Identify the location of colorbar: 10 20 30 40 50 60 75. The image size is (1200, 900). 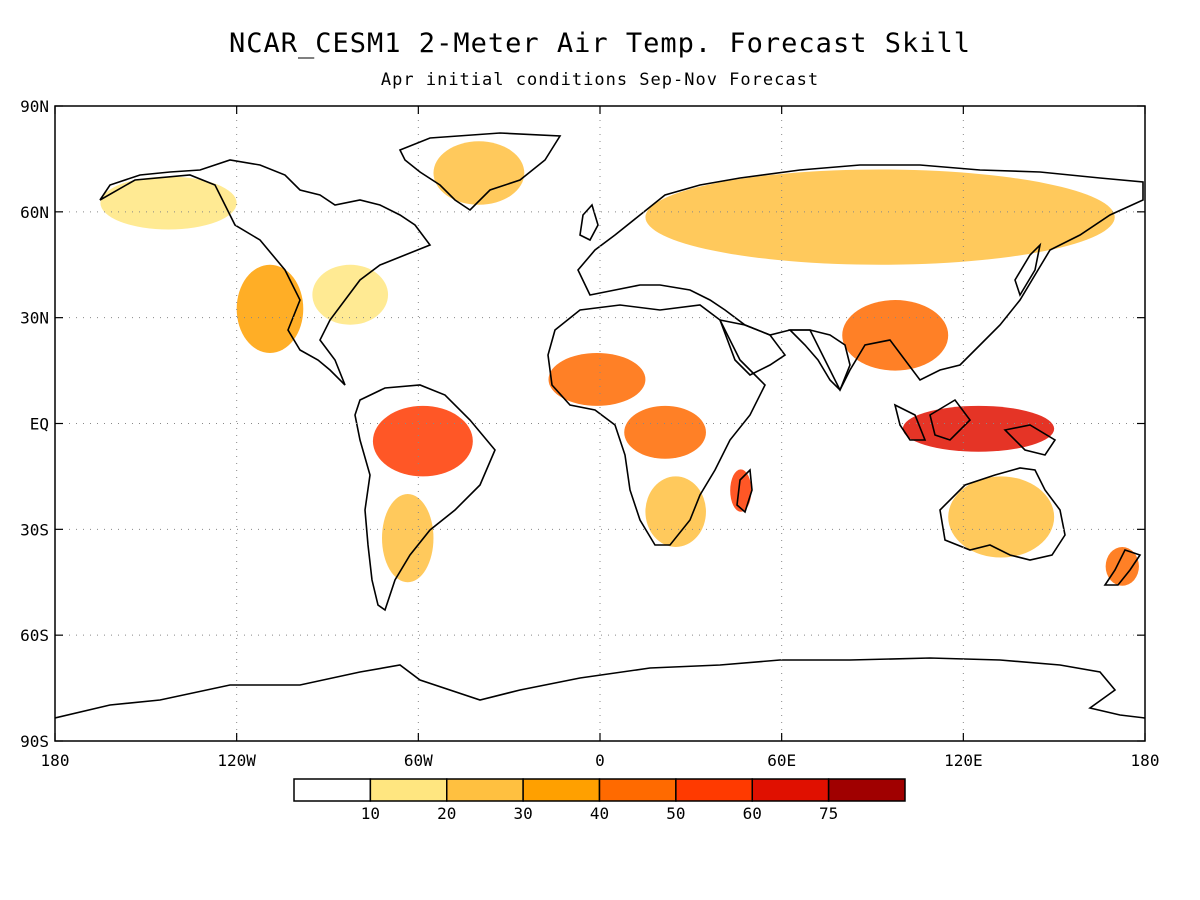
(599, 800).